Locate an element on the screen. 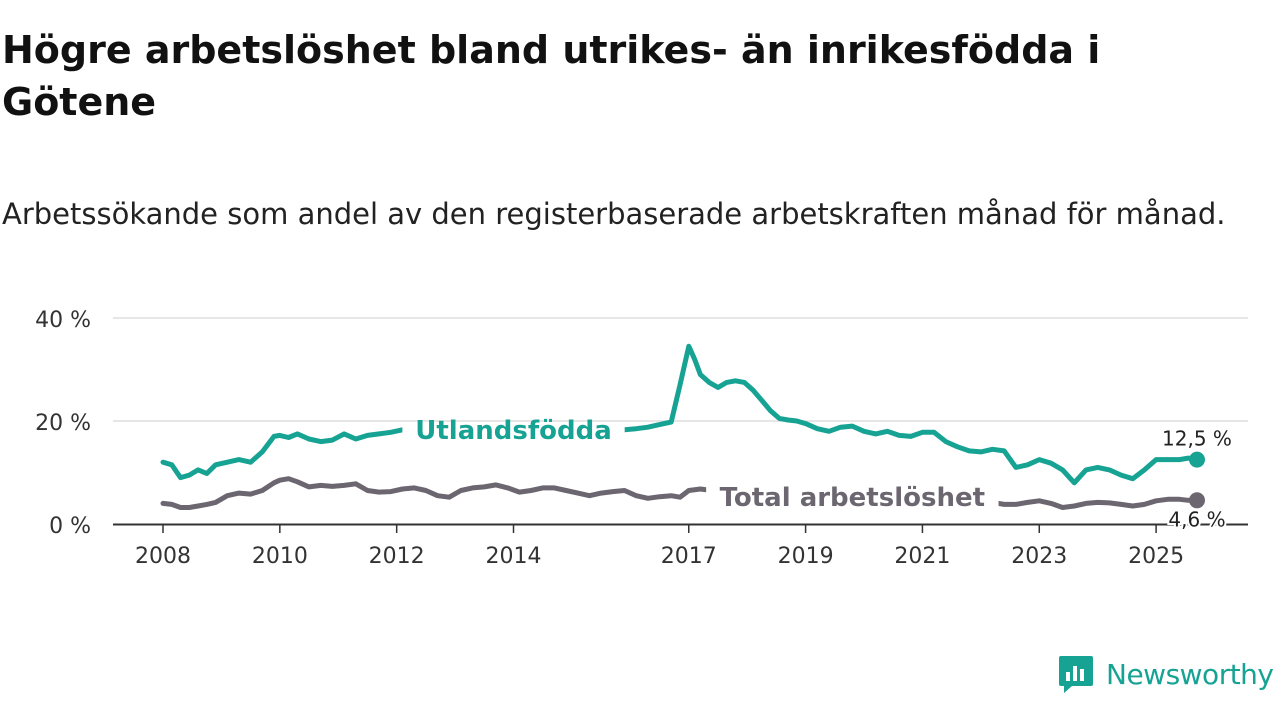  series-end-label: 4,6 % is located at coordinates (1196, 519).